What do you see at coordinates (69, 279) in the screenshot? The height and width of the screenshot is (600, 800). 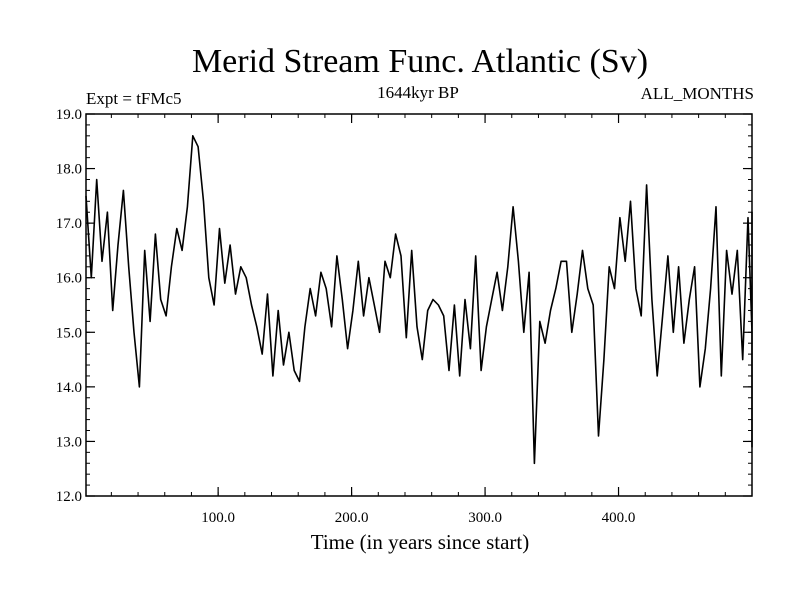 I see `y-tick-label: 16.0` at bounding box center [69, 279].